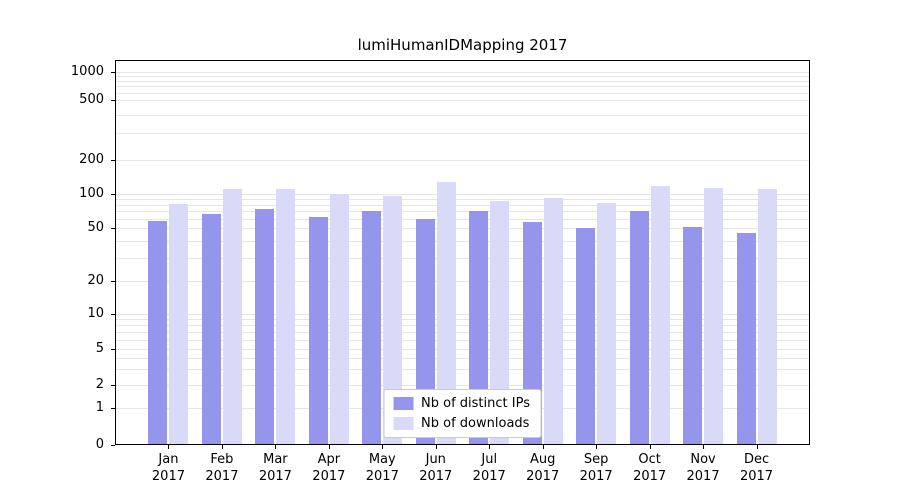  What do you see at coordinates (475, 423) in the screenshot?
I see `legend-label-downloads: Nb of downloads` at bounding box center [475, 423].